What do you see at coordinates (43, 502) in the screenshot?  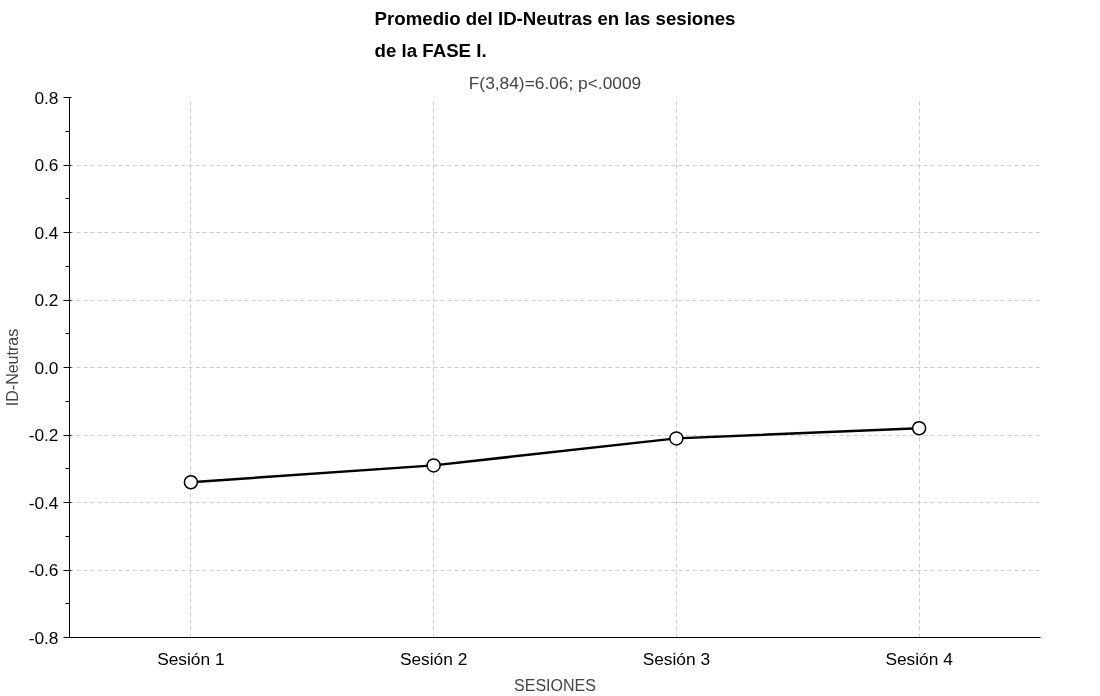 I see `y-tick-label: -0.4` at bounding box center [43, 502].